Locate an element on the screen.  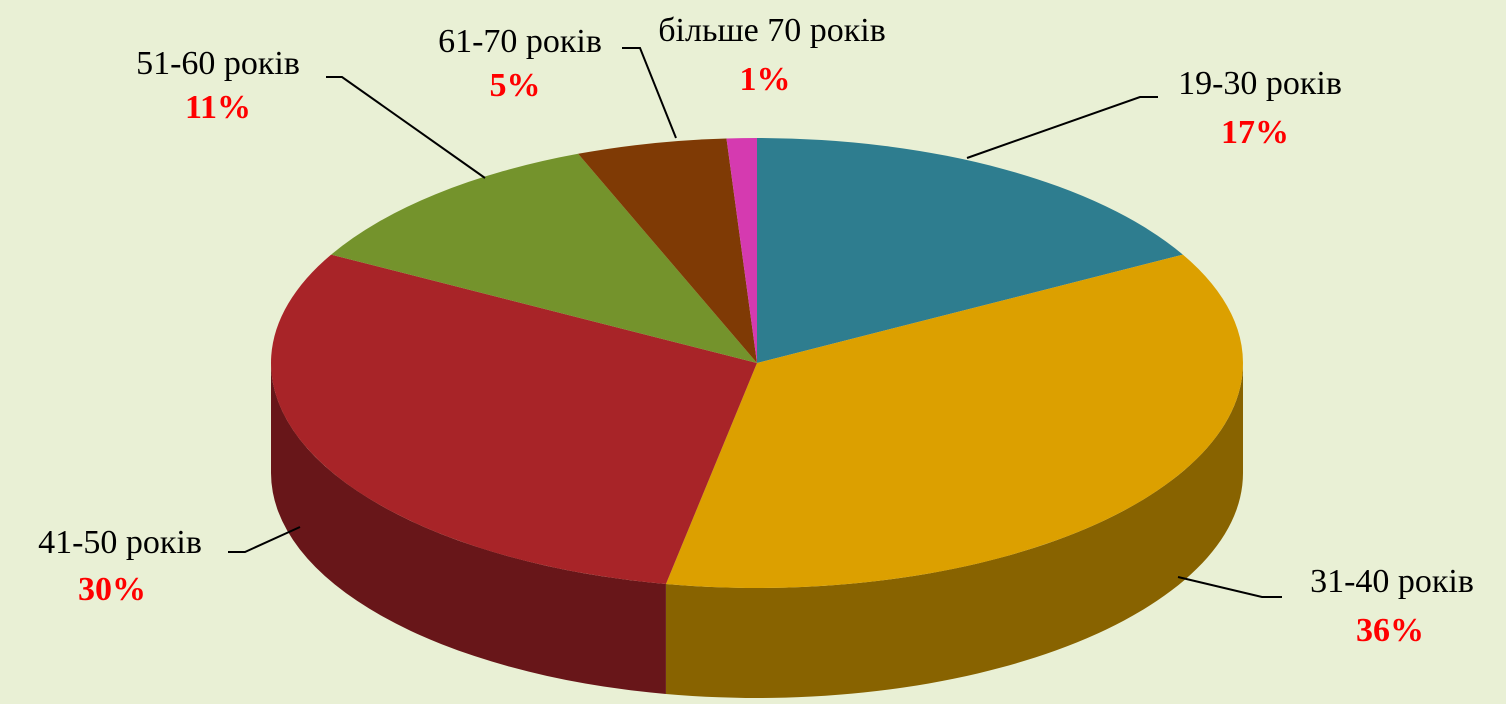
slice-side is located at coordinates (468, 529).